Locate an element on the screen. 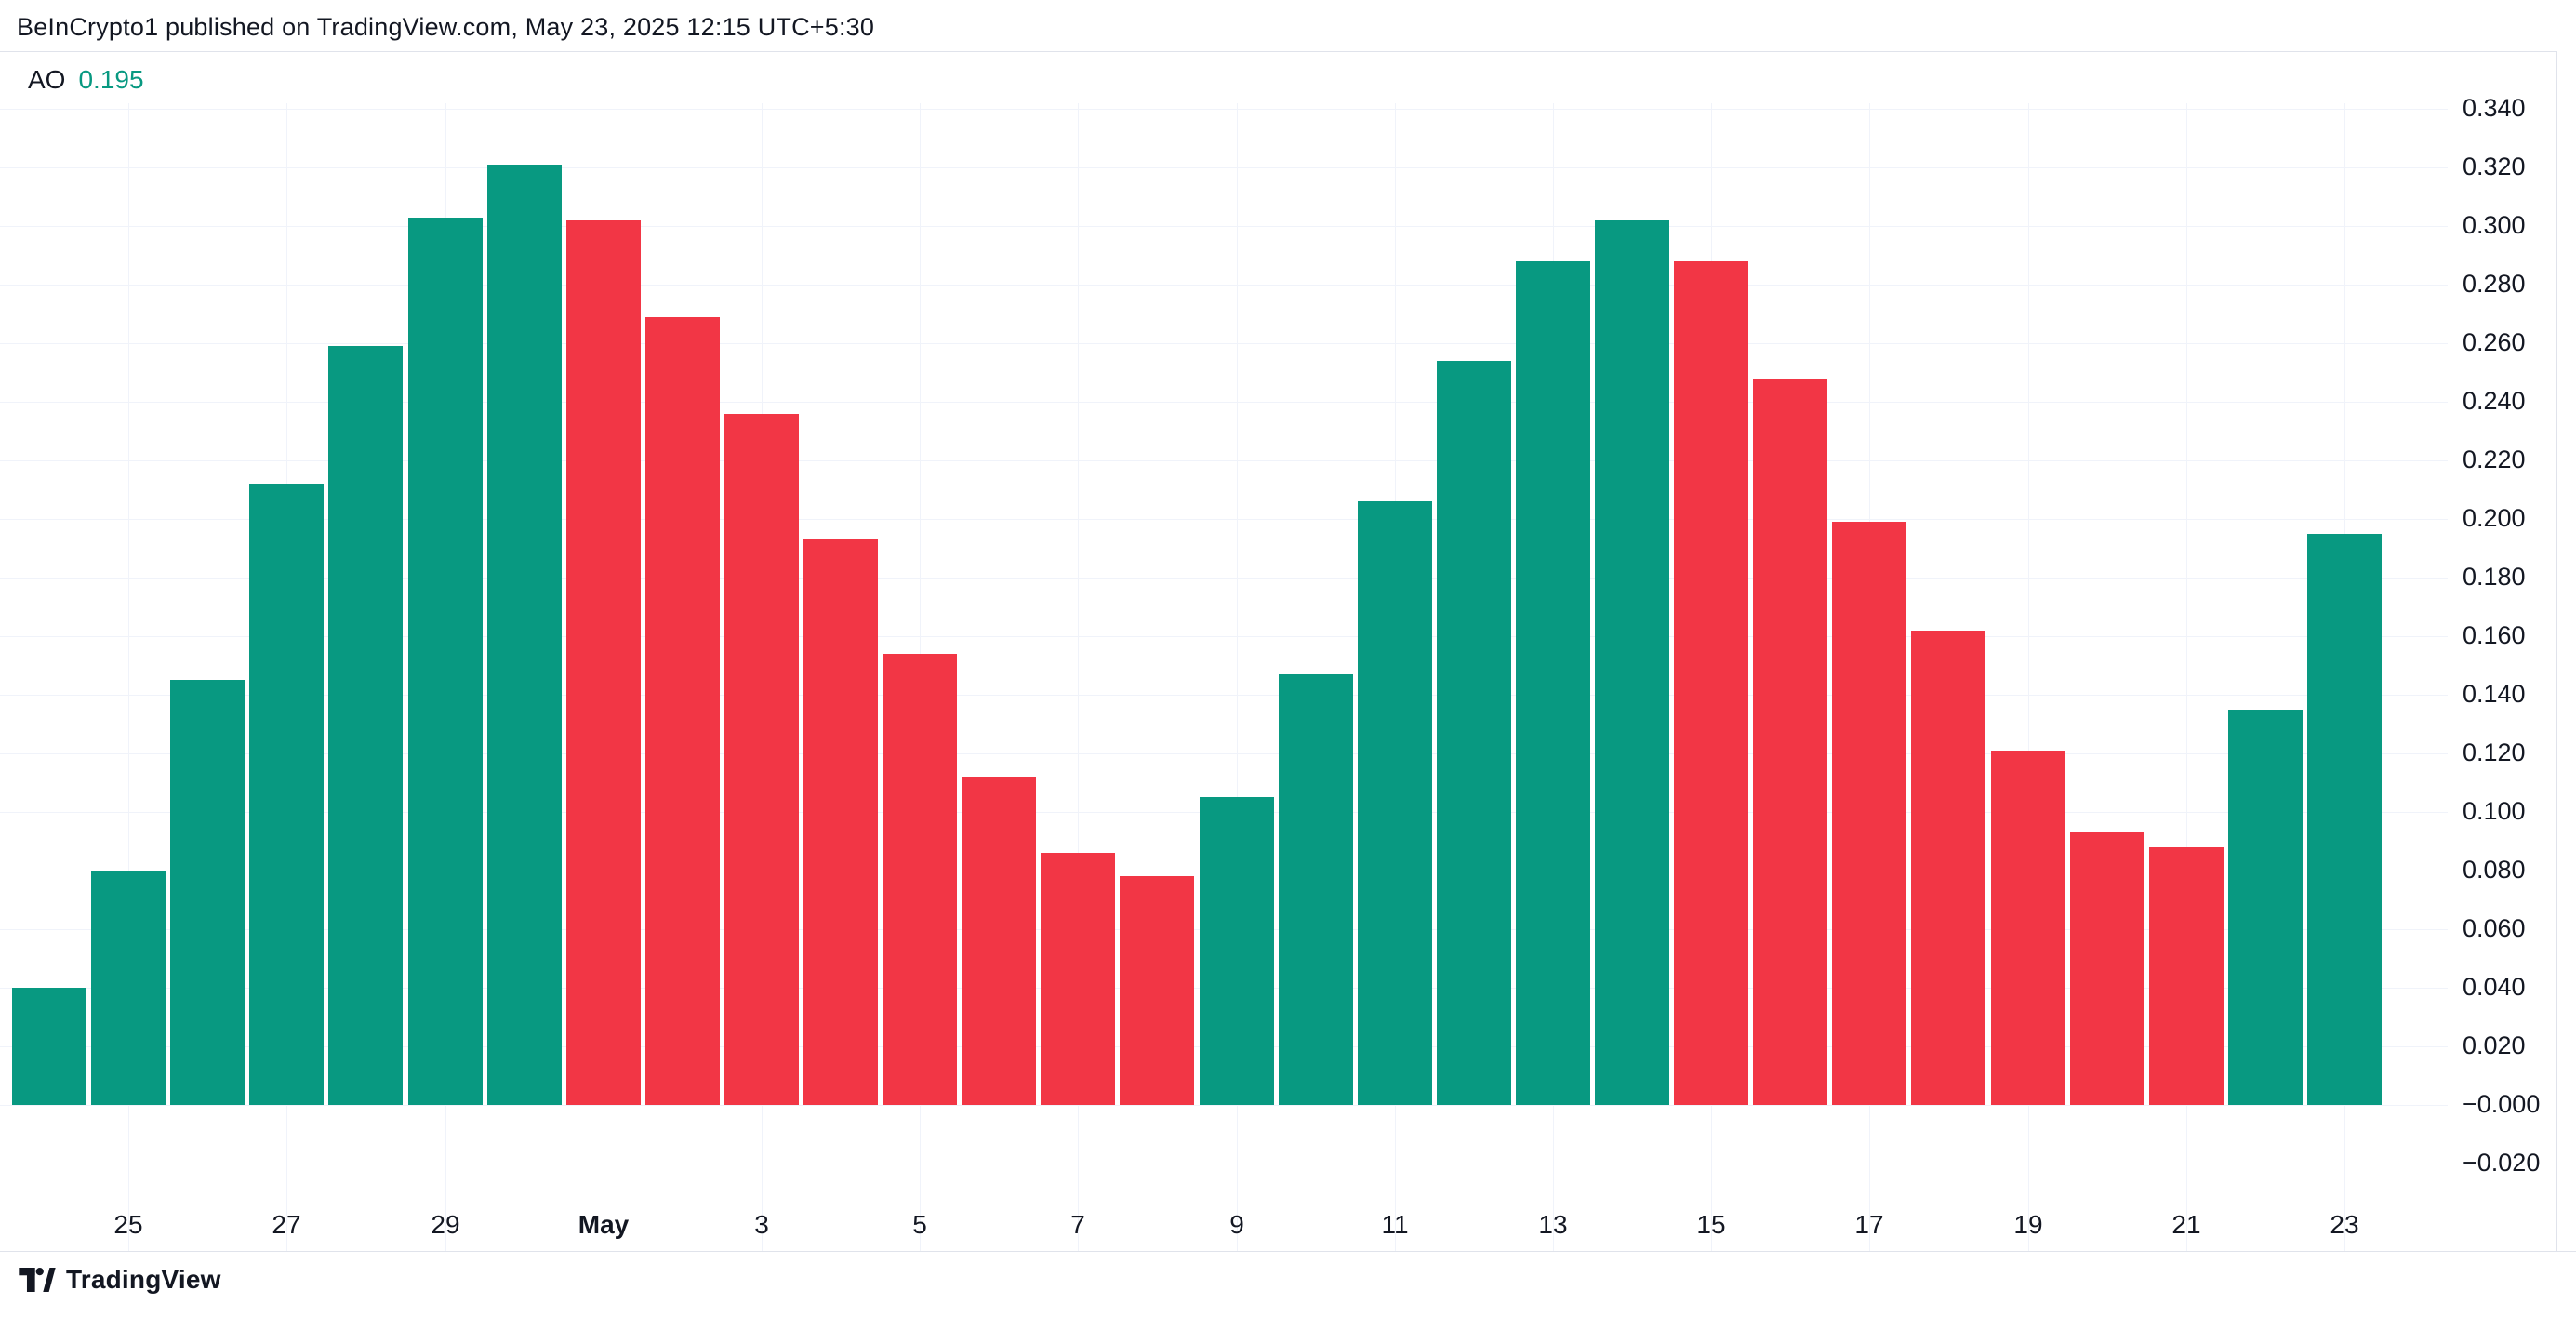  tradingview-logo: TradingView is located at coordinates (120, 1280).